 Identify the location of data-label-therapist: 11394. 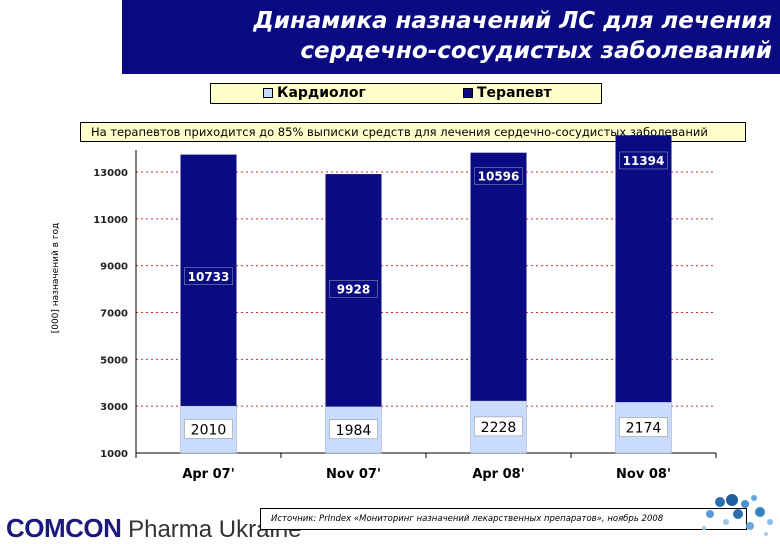
(644, 161).